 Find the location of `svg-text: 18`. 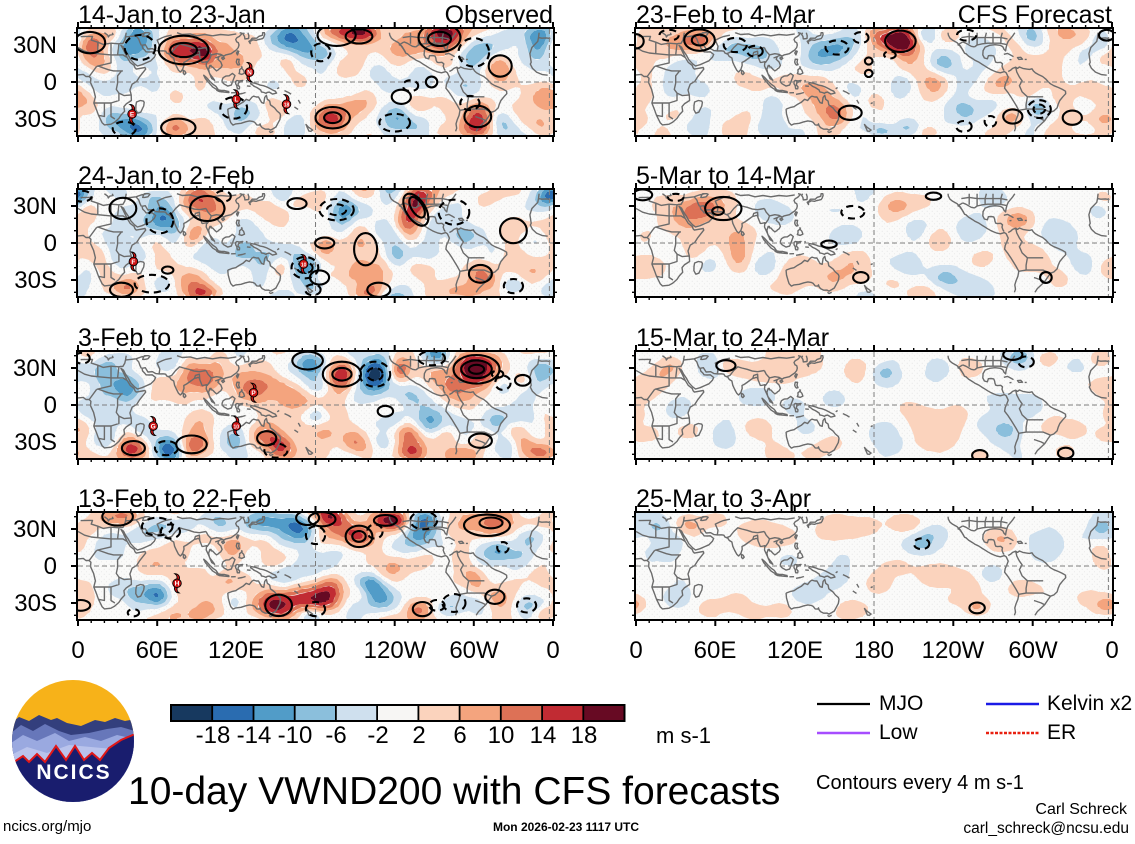

svg-text: 18 is located at coordinates (287, 106).